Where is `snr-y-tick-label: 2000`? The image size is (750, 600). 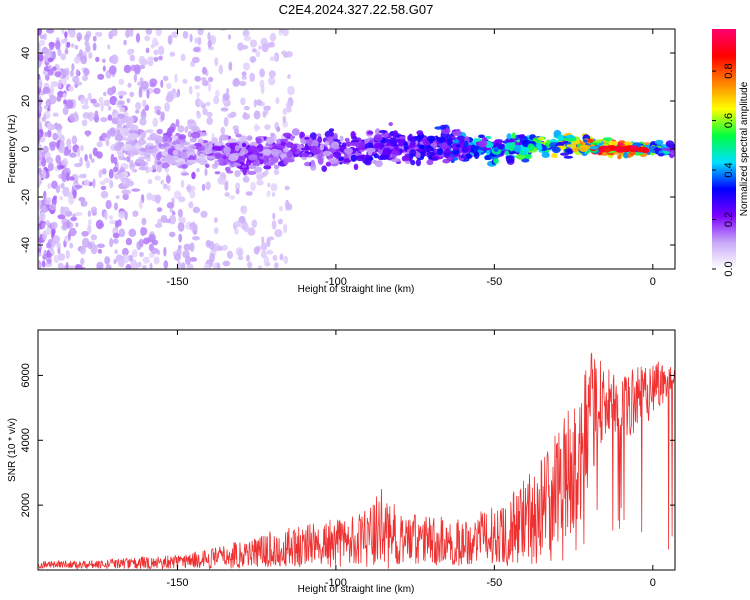 snr-y-tick-label: 2000 is located at coordinates (26, 505).